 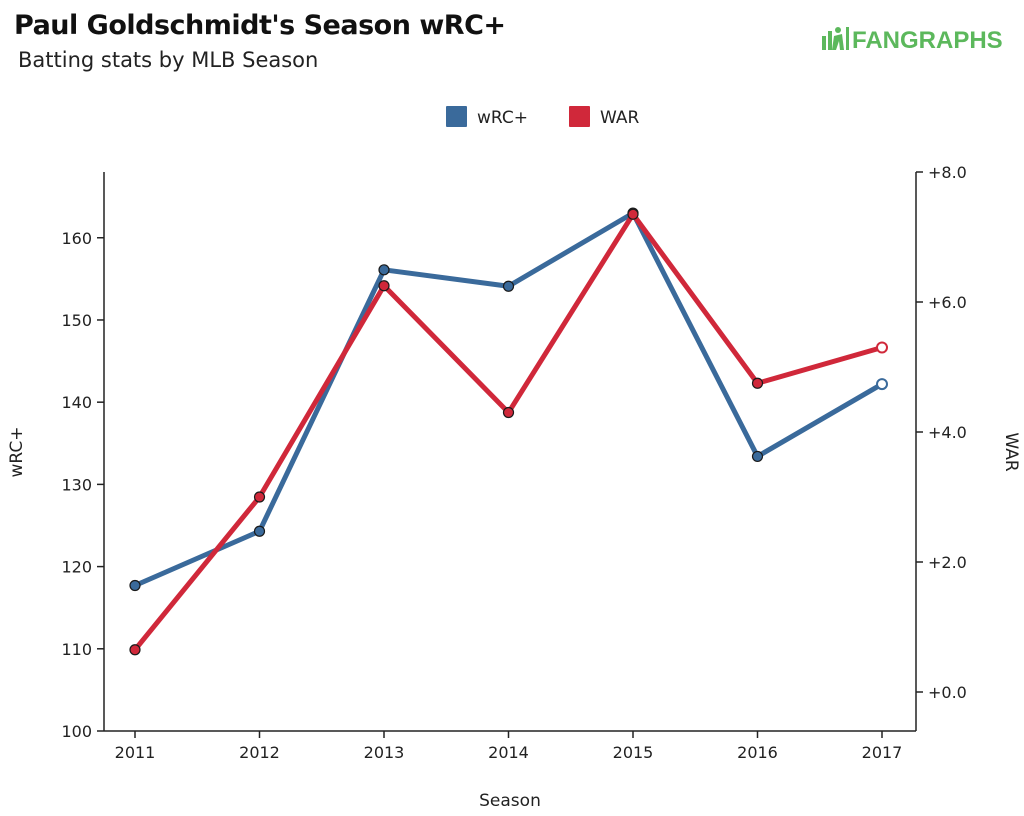 What do you see at coordinates (76, 649) in the screenshot?
I see `y-tick-label: 110` at bounding box center [76, 649].